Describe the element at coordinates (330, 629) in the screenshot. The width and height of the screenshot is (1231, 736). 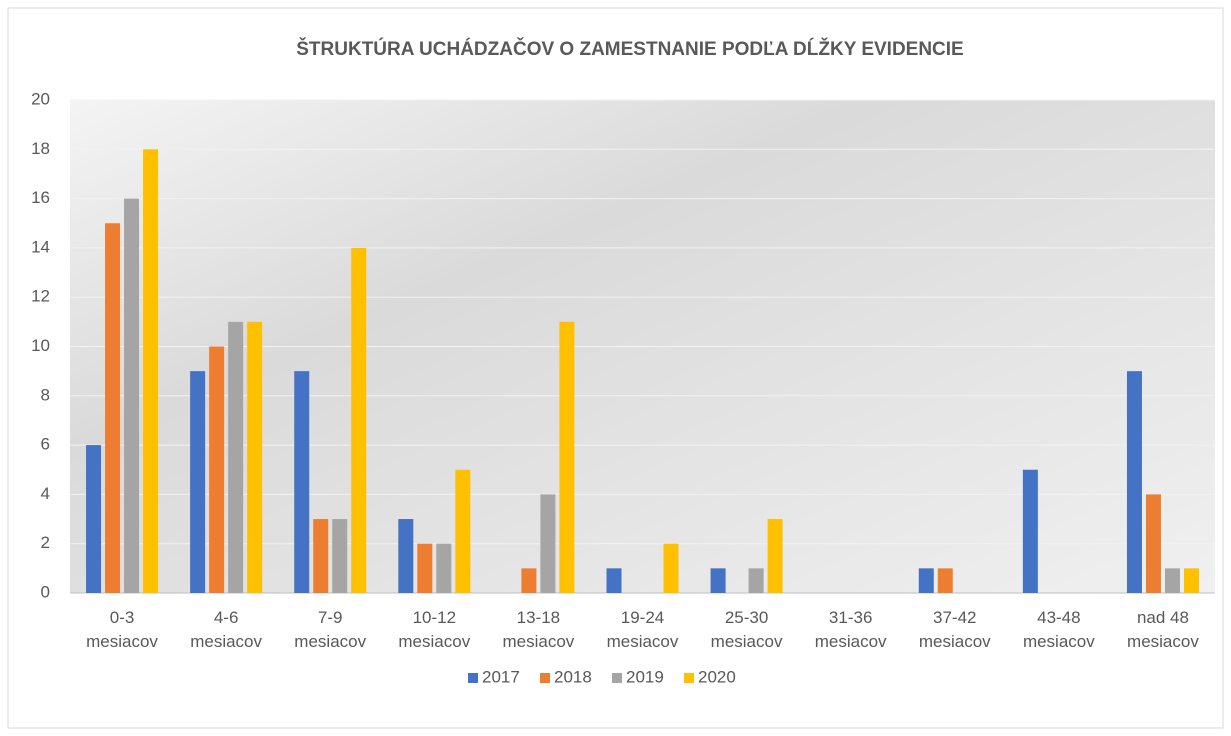
I see `x-tick-label: 7-9 mesiacov` at that location.